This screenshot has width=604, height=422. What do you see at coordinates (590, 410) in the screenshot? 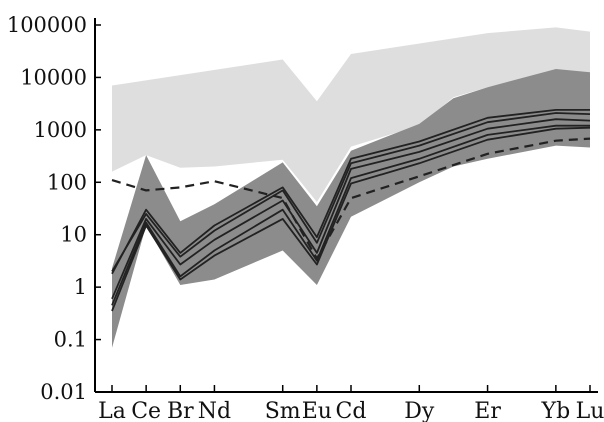
I see `x-tick-label-lu: Lu` at bounding box center [590, 410].